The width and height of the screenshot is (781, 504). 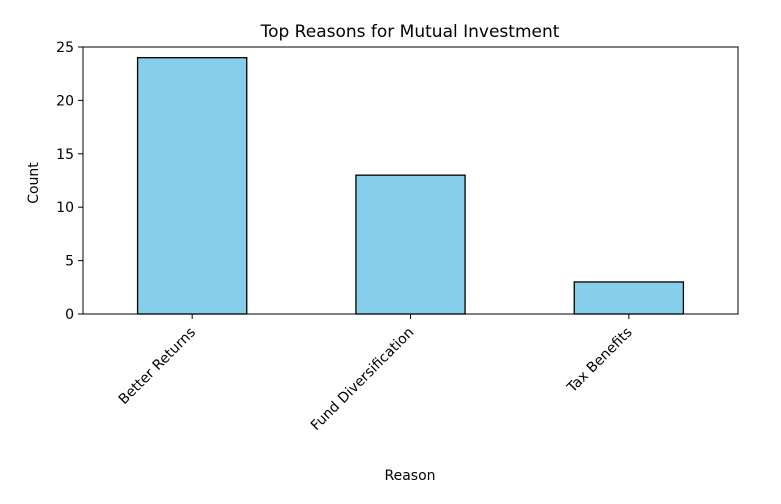 What do you see at coordinates (629, 298) in the screenshot?
I see `bar-tax-benefits` at bounding box center [629, 298].